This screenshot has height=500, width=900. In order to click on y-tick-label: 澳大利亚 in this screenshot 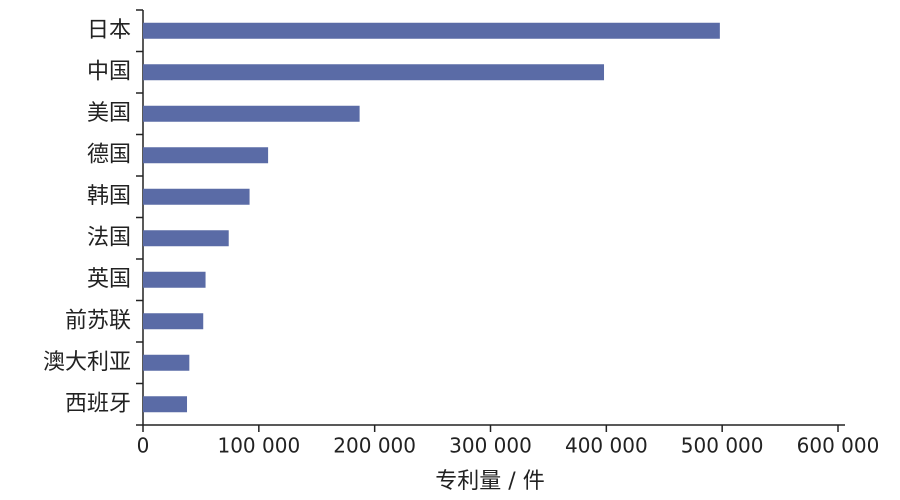, I will do `click(87, 362)`.